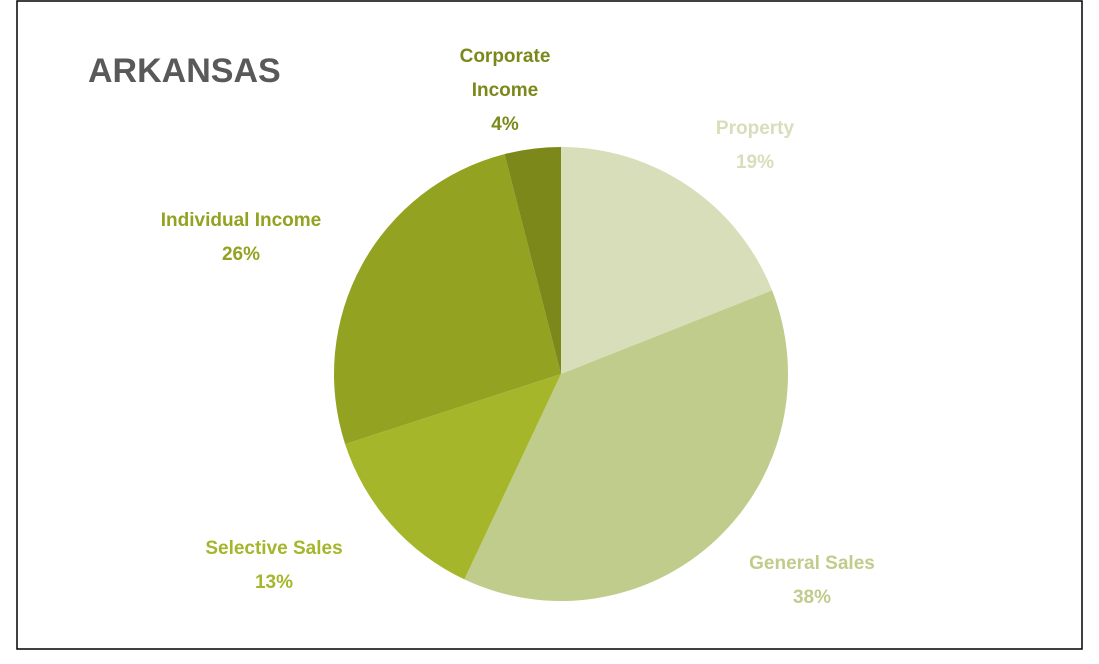 This screenshot has width=1099, height=664. I want to click on value-label: 26%, so click(241, 254).